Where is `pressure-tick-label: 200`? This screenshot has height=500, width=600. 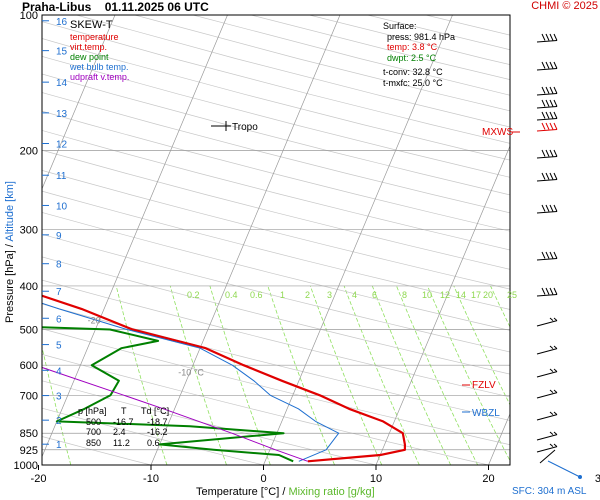
pressure-tick-label: 200 is located at coordinates (29, 151).